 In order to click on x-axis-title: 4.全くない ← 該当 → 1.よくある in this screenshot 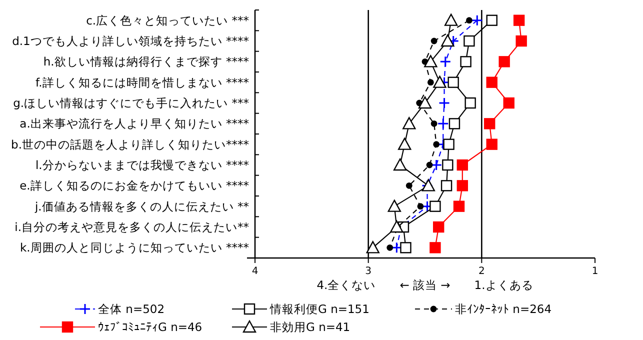, I will do `click(425, 285)`.